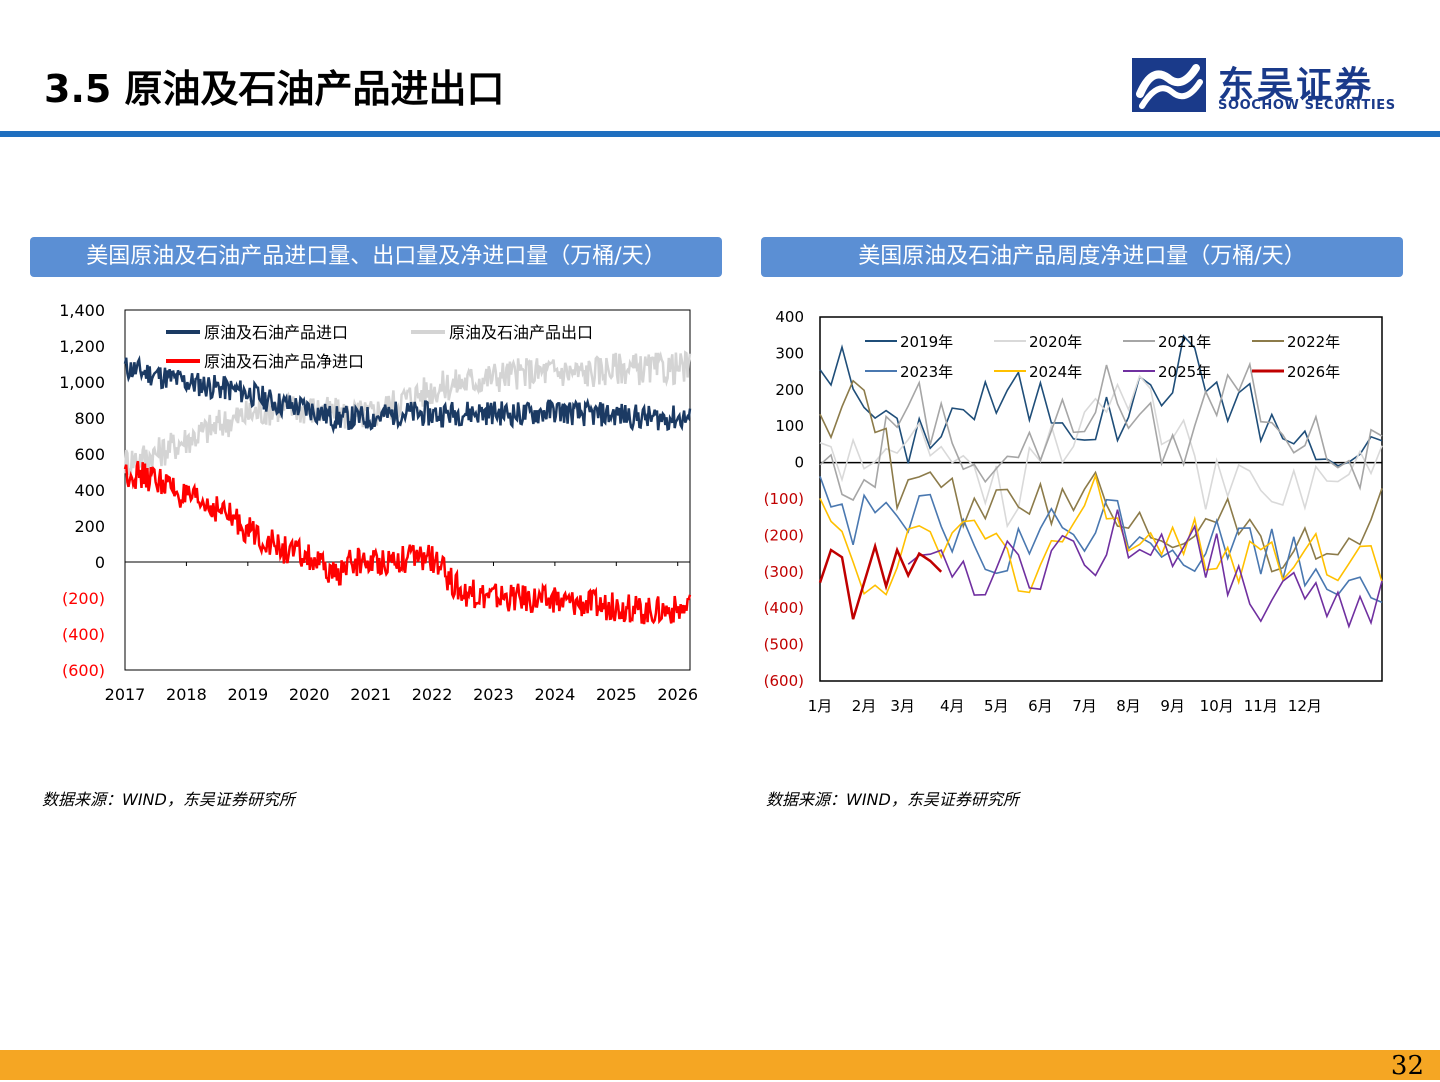 The image size is (1440, 1082). What do you see at coordinates (1128, 706) in the screenshot?
I see `right-x-tick-label: 8月` at bounding box center [1128, 706].